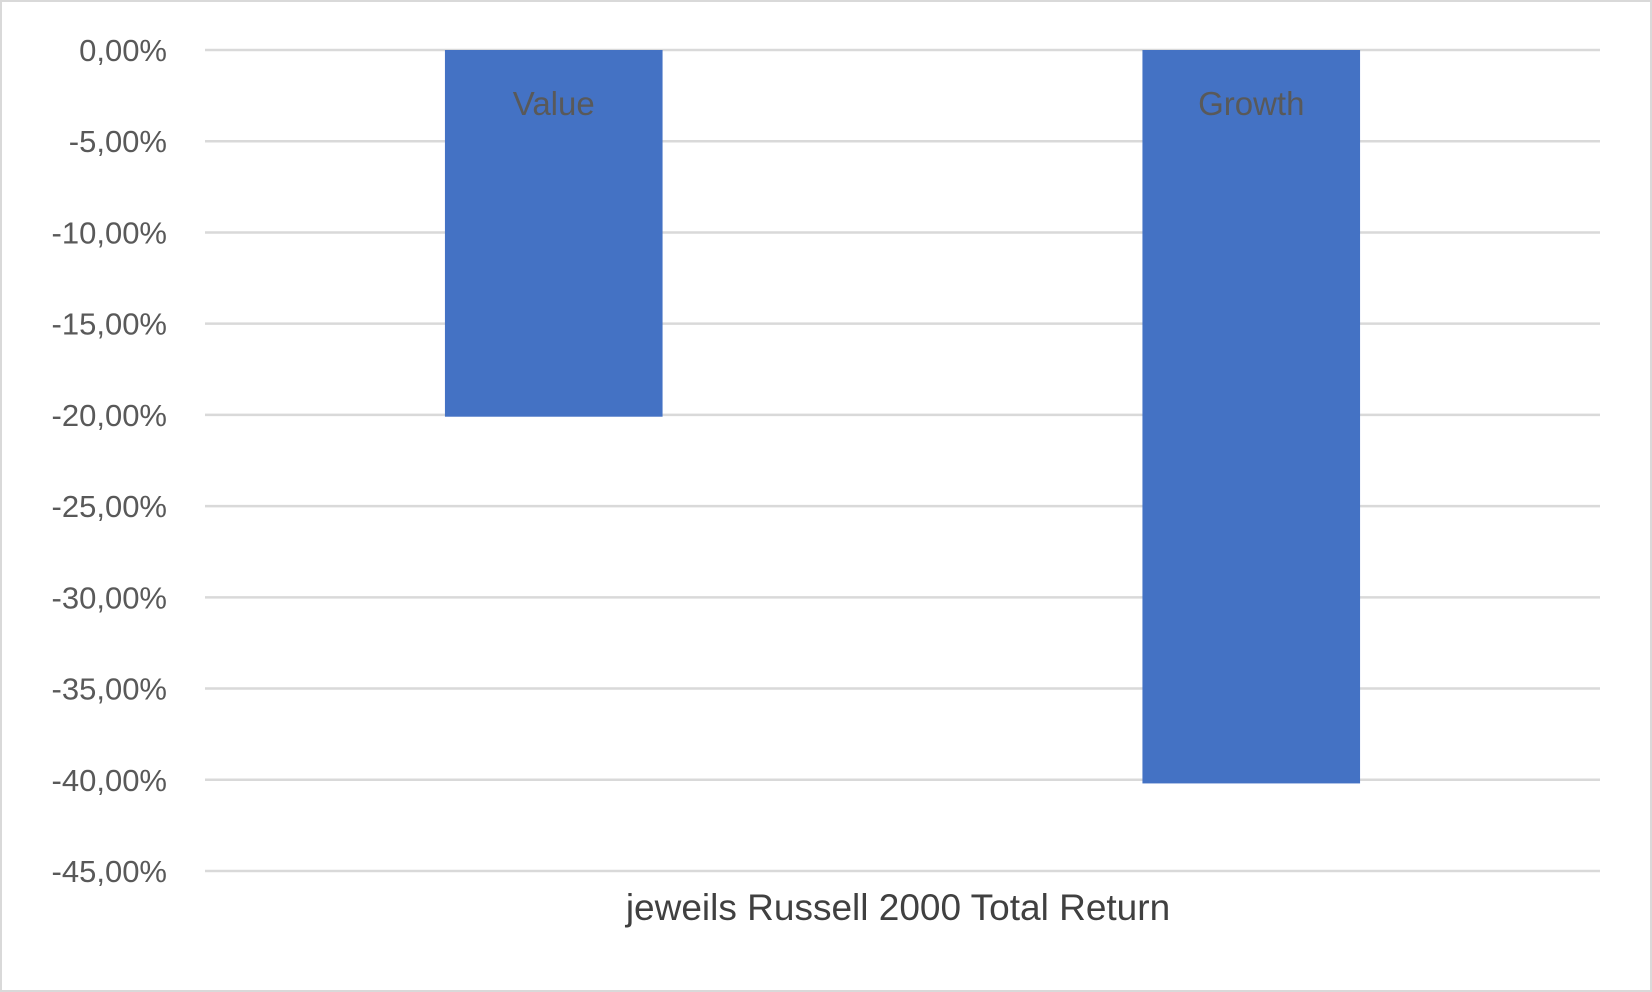  What do you see at coordinates (909, 103) in the screenshot?
I see `bar-labels: Value Growth` at bounding box center [909, 103].